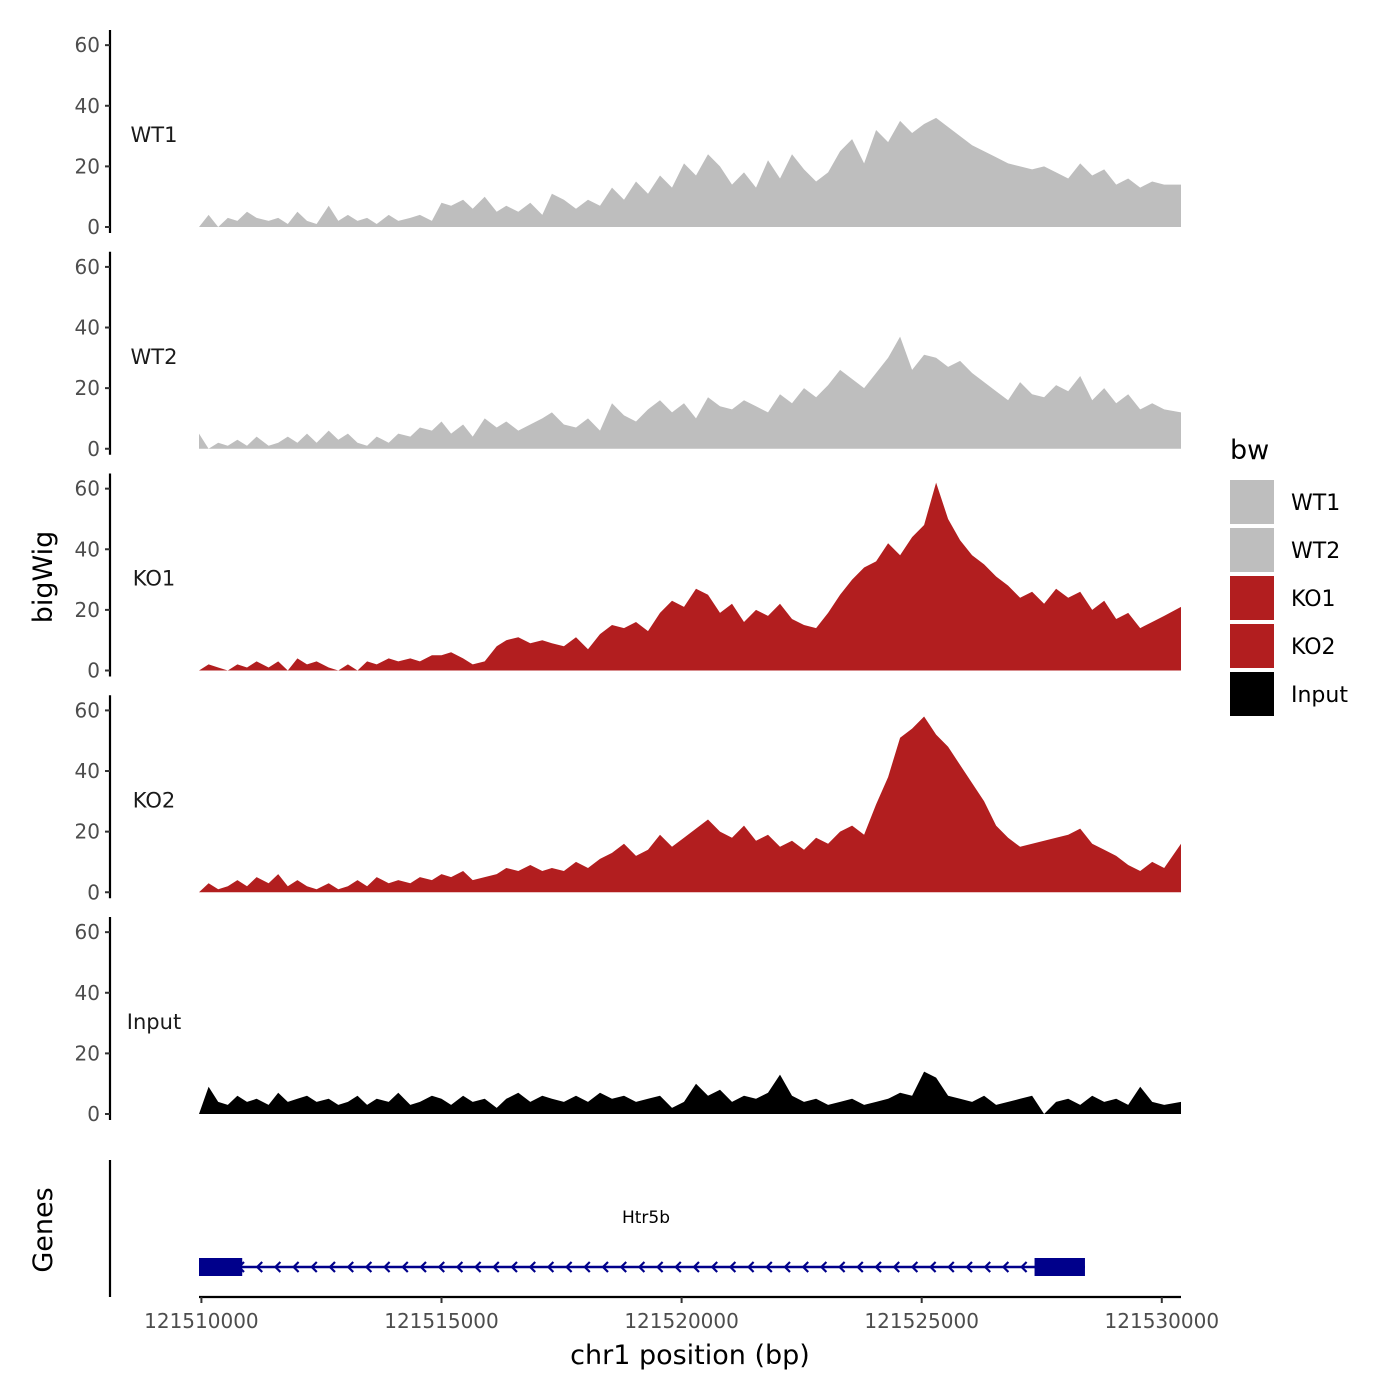  What do you see at coordinates (650, 1267) in the screenshot?
I see `gene-strand-arrows` at bounding box center [650, 1267].